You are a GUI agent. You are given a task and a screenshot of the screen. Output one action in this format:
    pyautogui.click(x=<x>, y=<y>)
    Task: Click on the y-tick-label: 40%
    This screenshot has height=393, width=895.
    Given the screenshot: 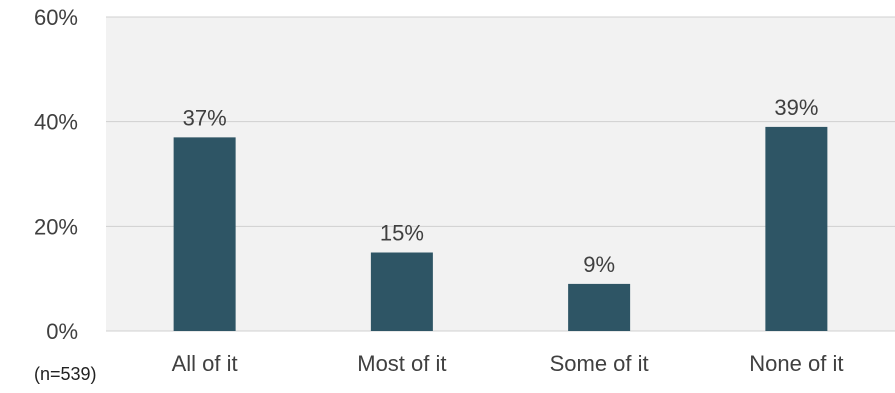 What is the action you would take?
    pyautogui.click(x=56, y=122)
    